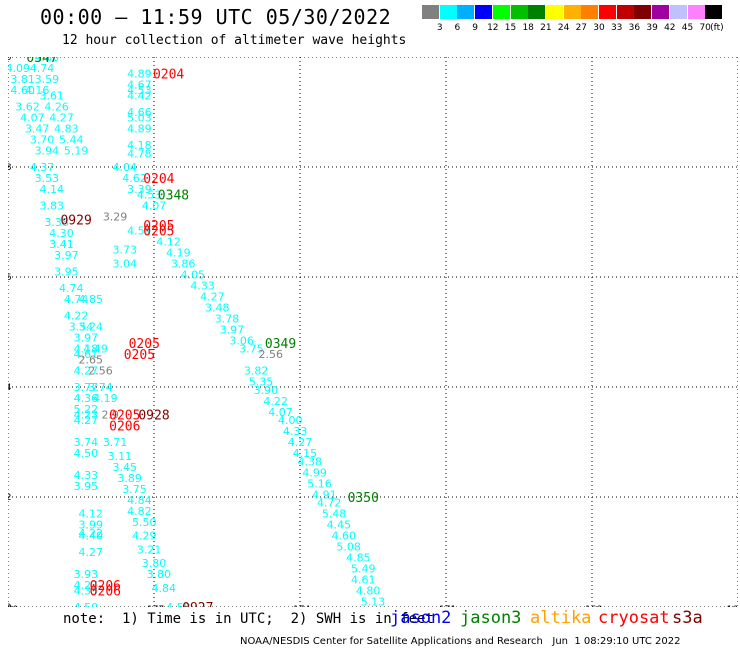  What do you see at coordinates (475, 28) in the screenshot?
I see `colorbar-tick-label: 9` at bounding box center [475, 28].